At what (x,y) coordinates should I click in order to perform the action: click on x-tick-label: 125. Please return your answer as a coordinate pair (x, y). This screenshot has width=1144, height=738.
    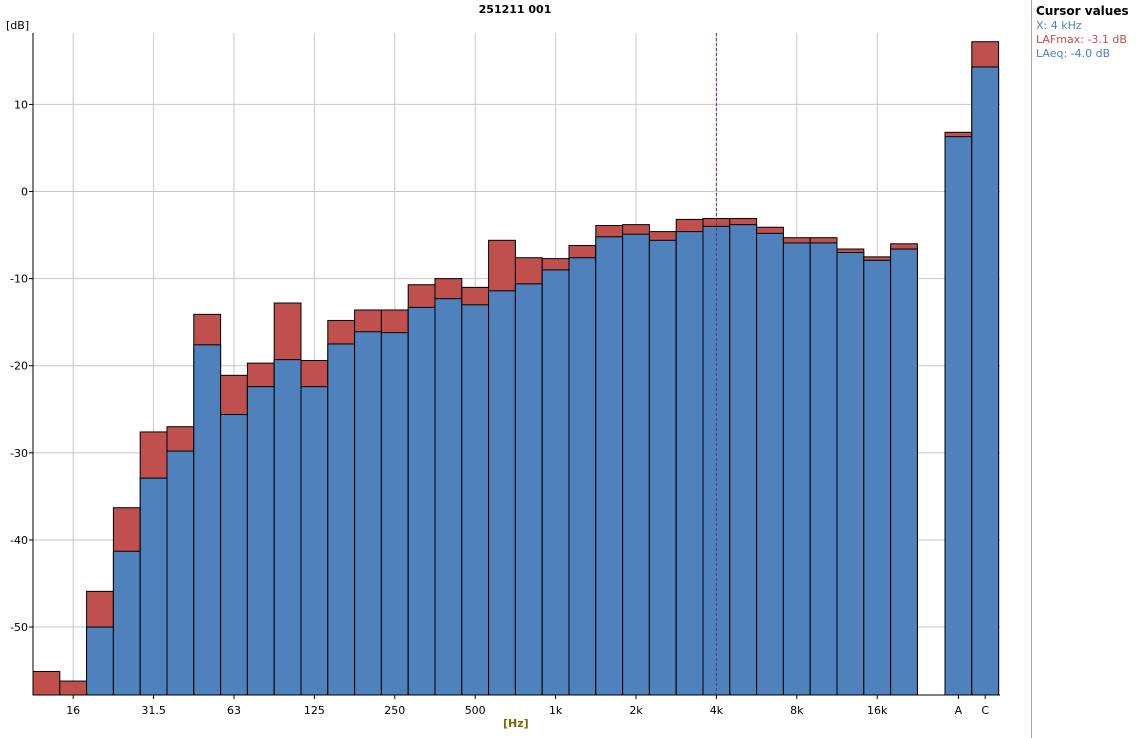
    Looking at the image, I should click on (314, 710).